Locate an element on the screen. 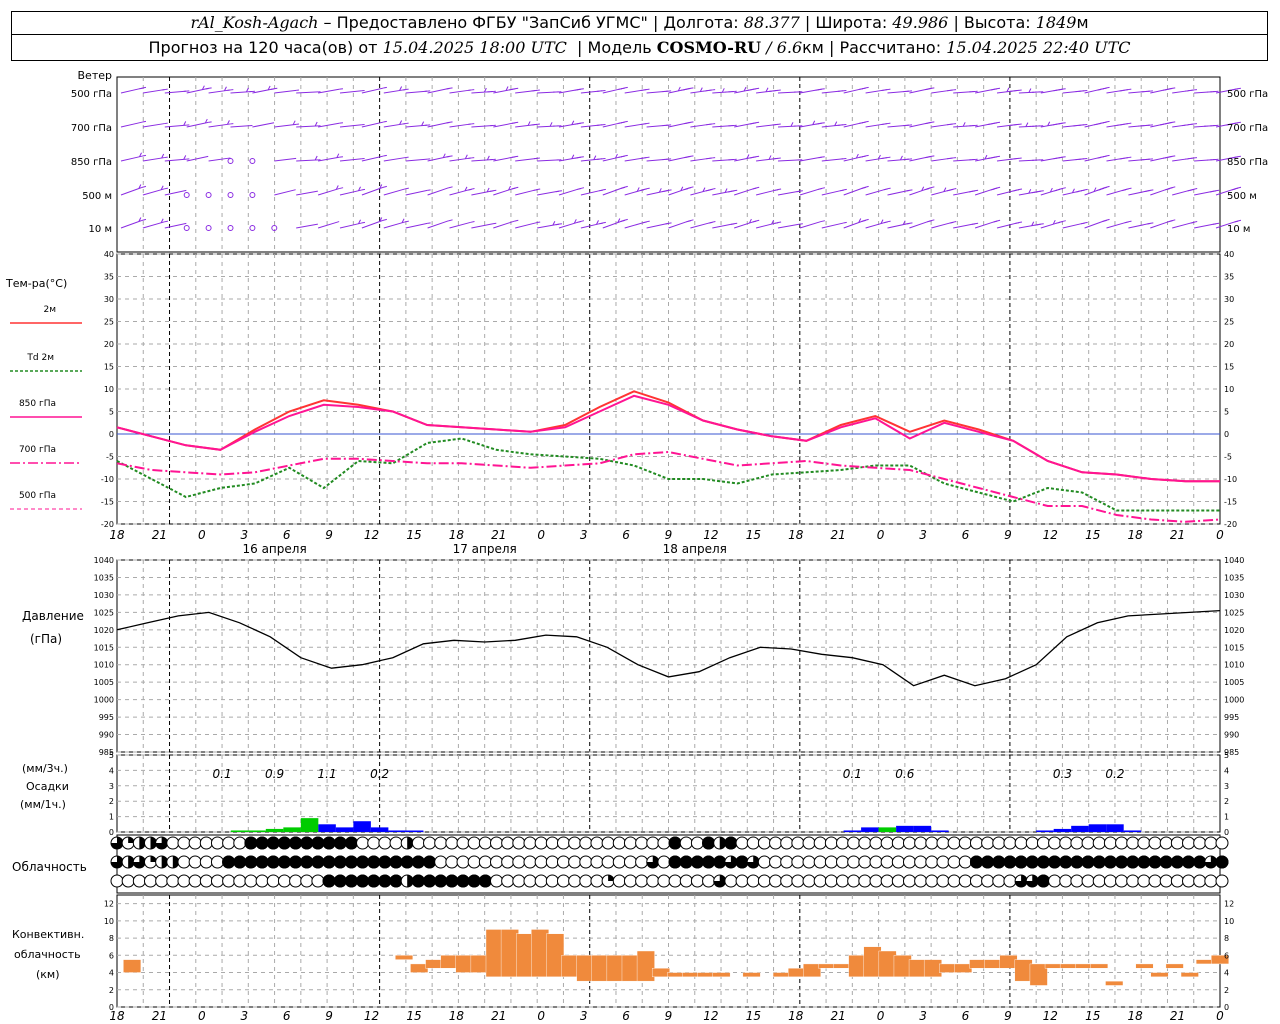 The height and width of the screenshot is (1024, 1280). time-tick-label-bottom: 0 is located at coordinates (1220, 1016).